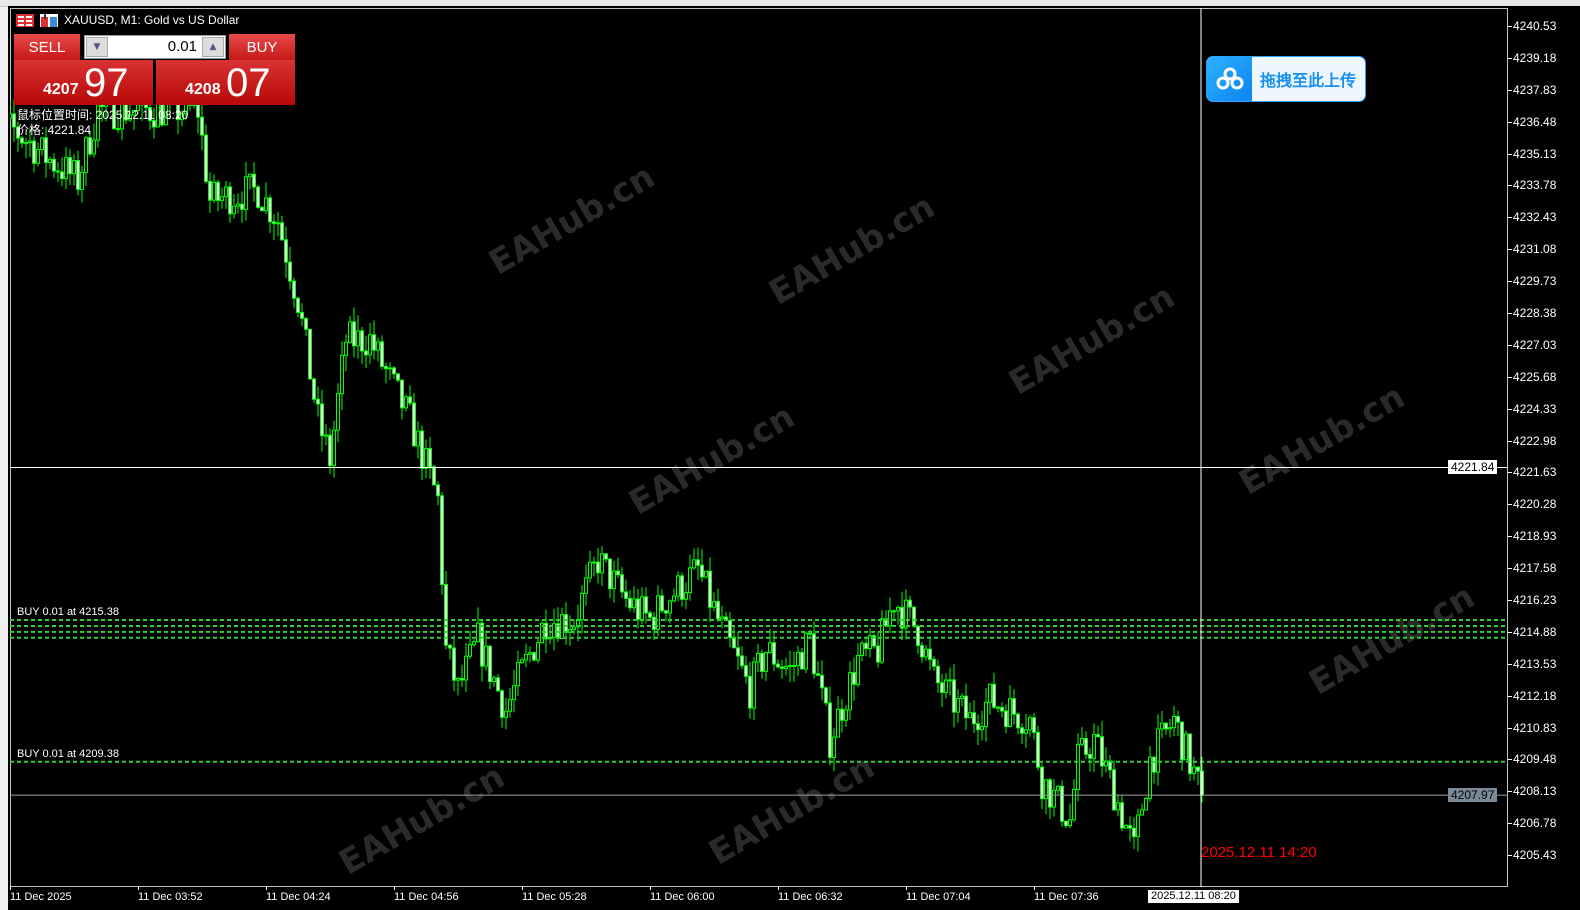 This screenshot has width=1580, height=910. I want to click on price-tick-label: 4214.88, so click(1535, 631).